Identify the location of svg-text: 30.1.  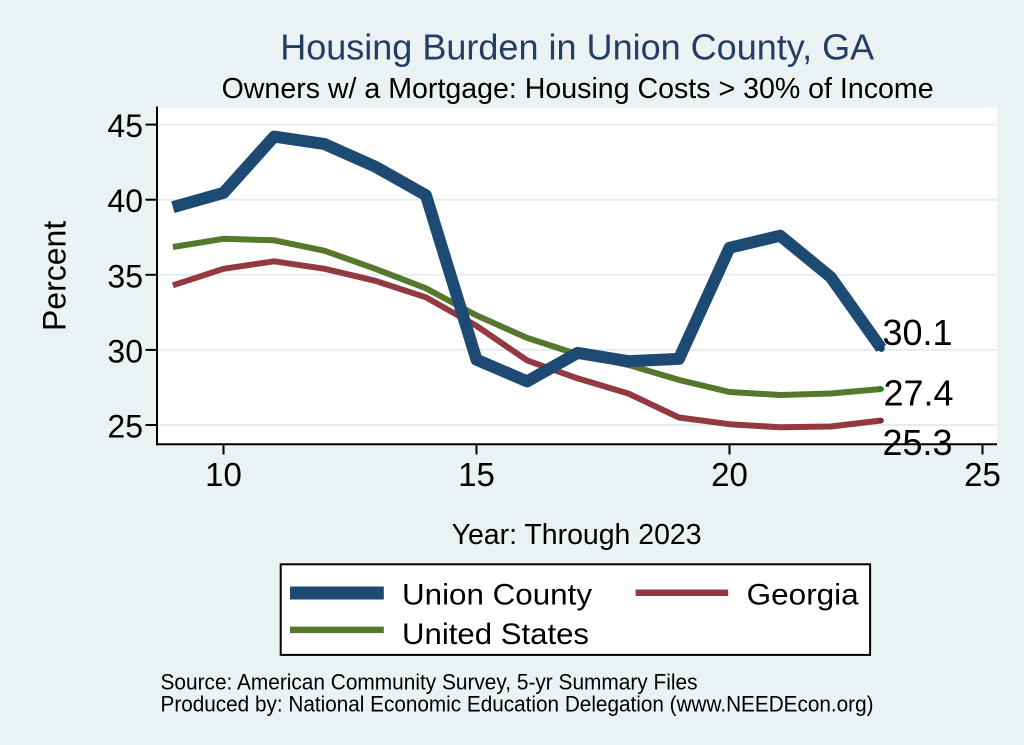
(918, 332).